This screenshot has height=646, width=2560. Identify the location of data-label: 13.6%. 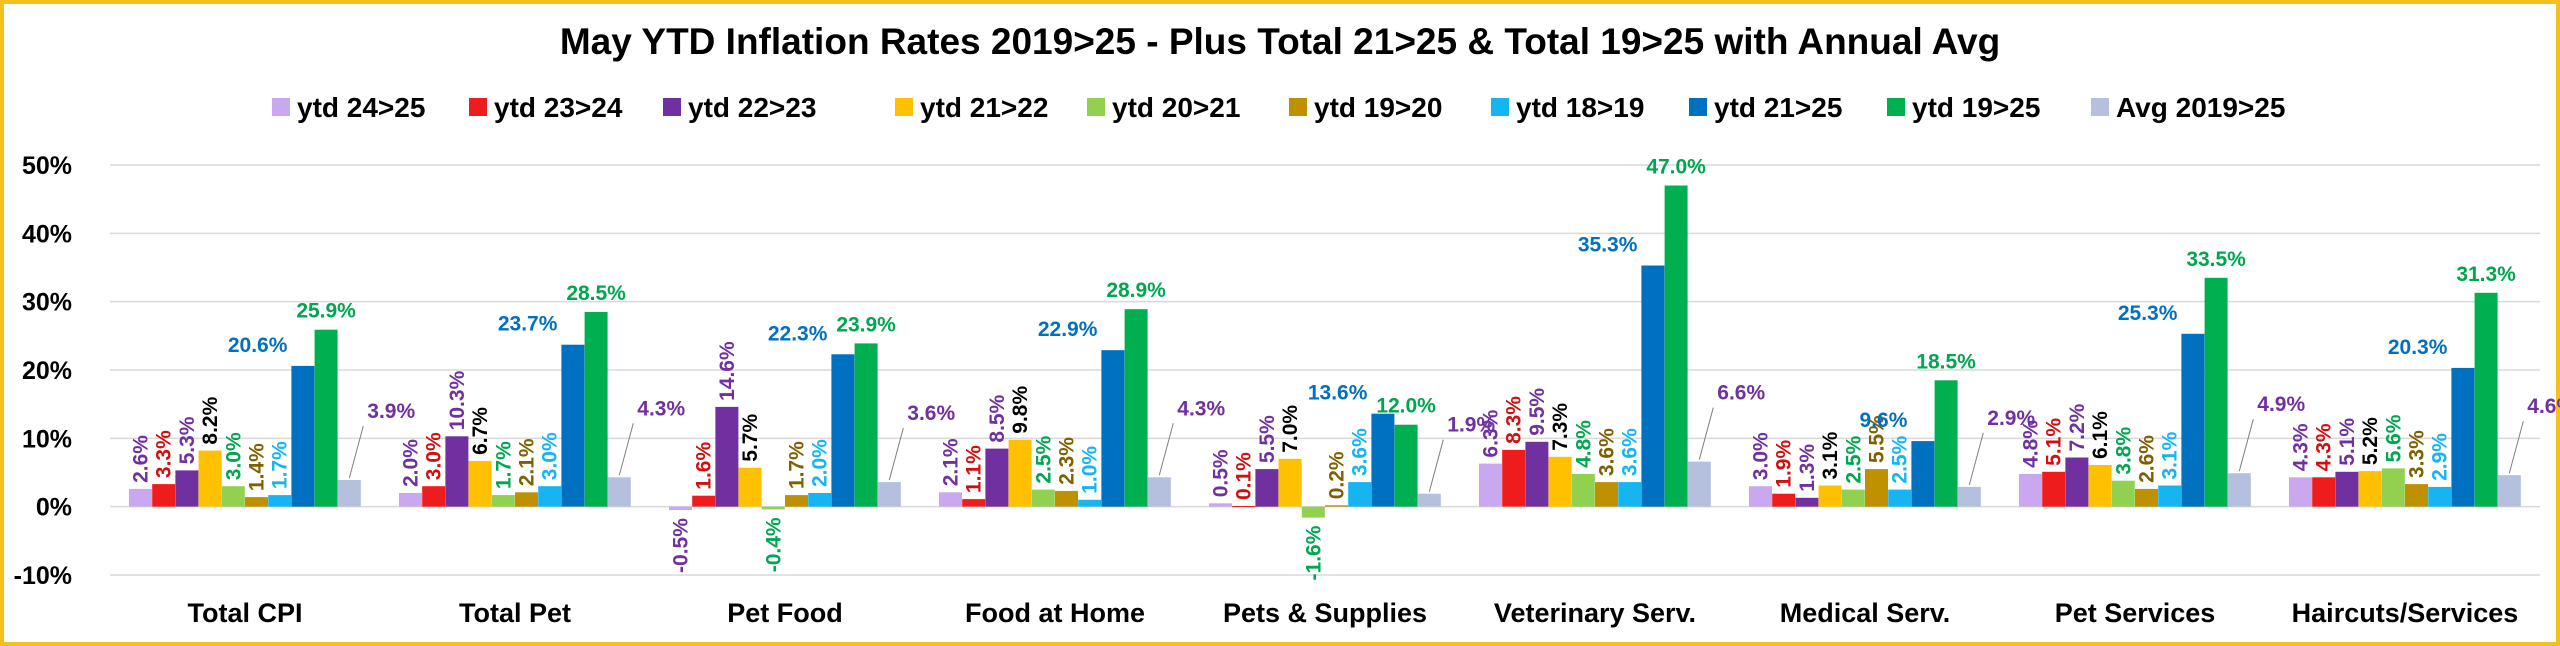
(1338, 393).